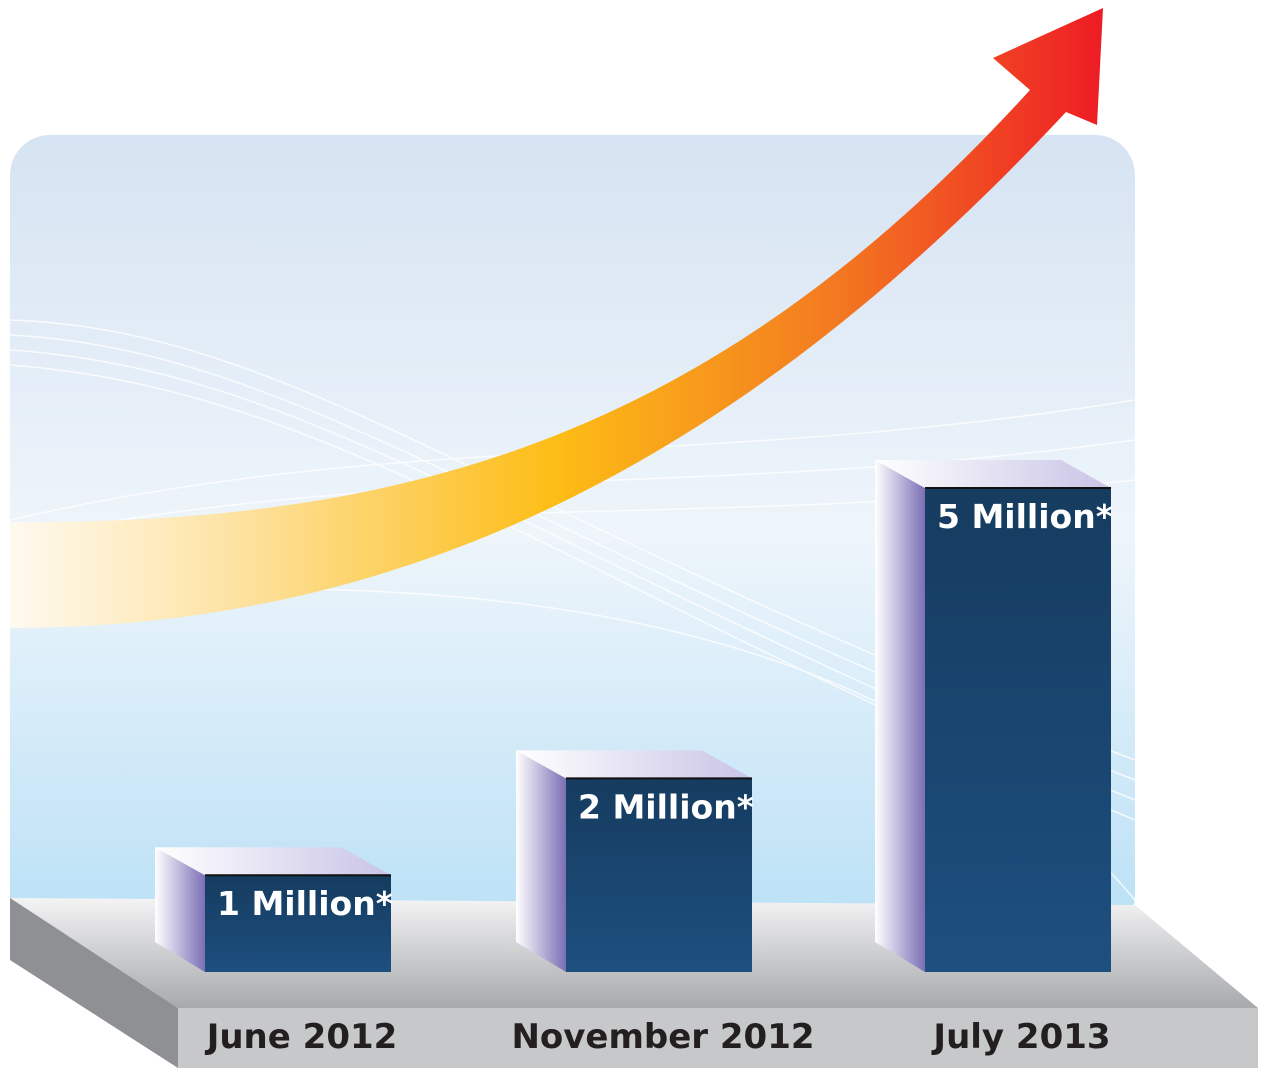  I want to click on x-tick-label: June 2012, so click(301, 1037).